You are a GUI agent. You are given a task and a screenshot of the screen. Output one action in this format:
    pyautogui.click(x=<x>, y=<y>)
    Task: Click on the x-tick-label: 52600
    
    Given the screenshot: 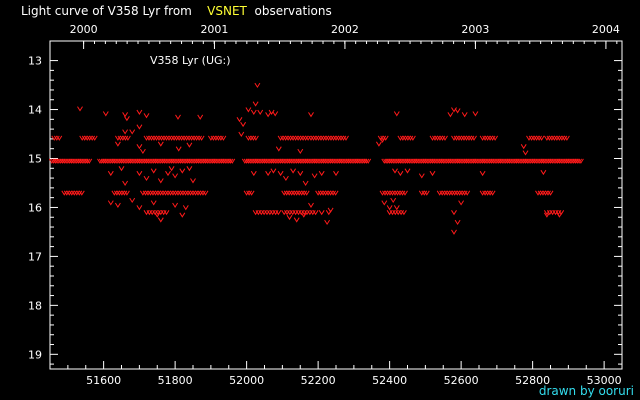 What is the action you would take?
    pyautogui.click(x=461, y=380)
    